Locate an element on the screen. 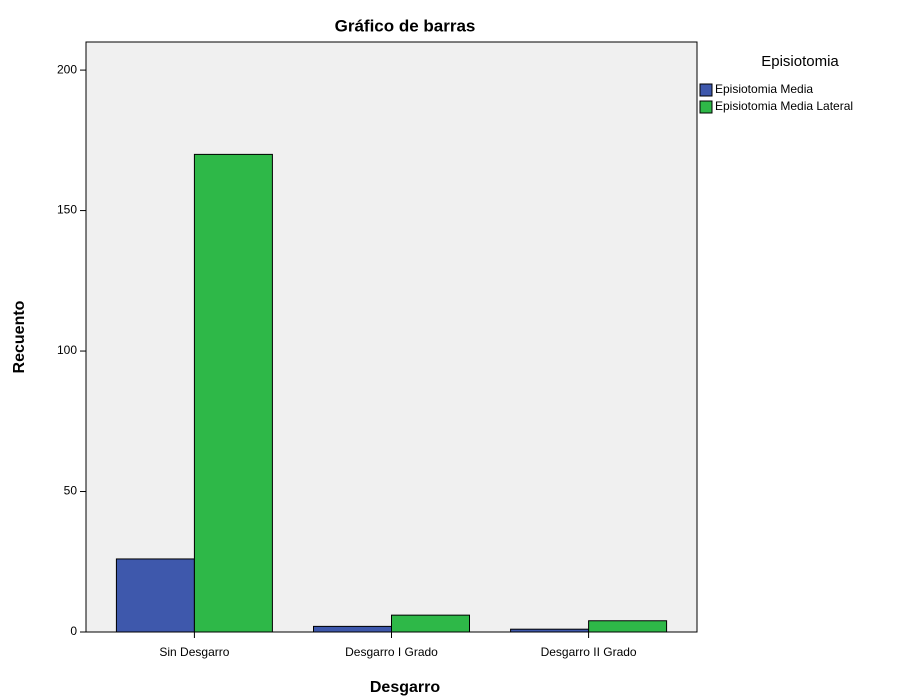  legend-label: Episiotomia Media Lateral is located at coordinates (784, 106).